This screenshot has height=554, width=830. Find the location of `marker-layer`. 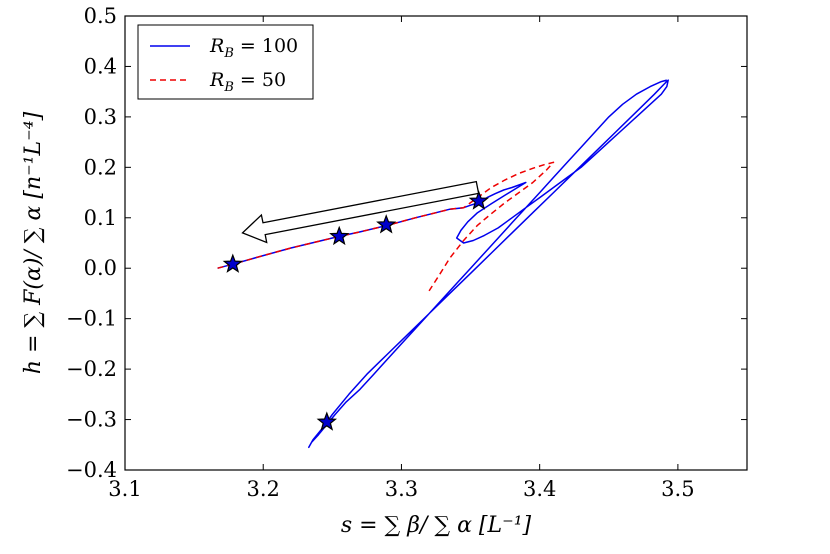

marker-layer is located at coordinates (356, 310).